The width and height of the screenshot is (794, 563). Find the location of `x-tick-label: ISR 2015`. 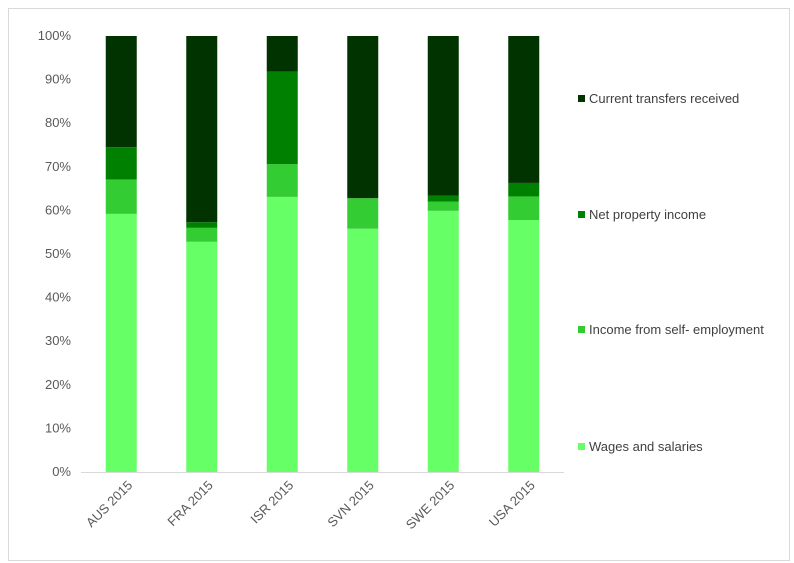

x-tick-label: ISR 2015 is located at coordinates (271, 502).